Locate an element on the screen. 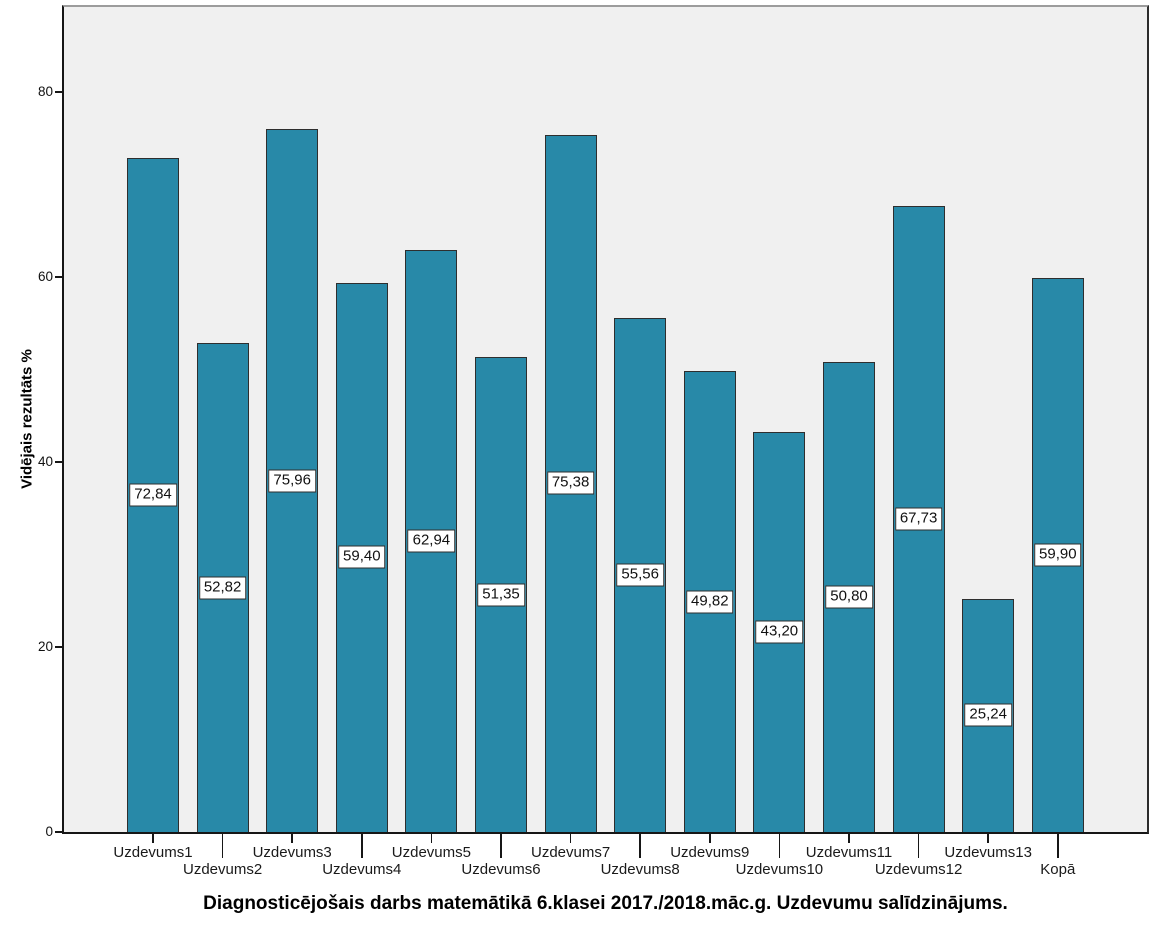 Image resolution: width=1158 pixels, height=926 pixels. bar-value-label: 49,82 is located at coordinates (710, 602).